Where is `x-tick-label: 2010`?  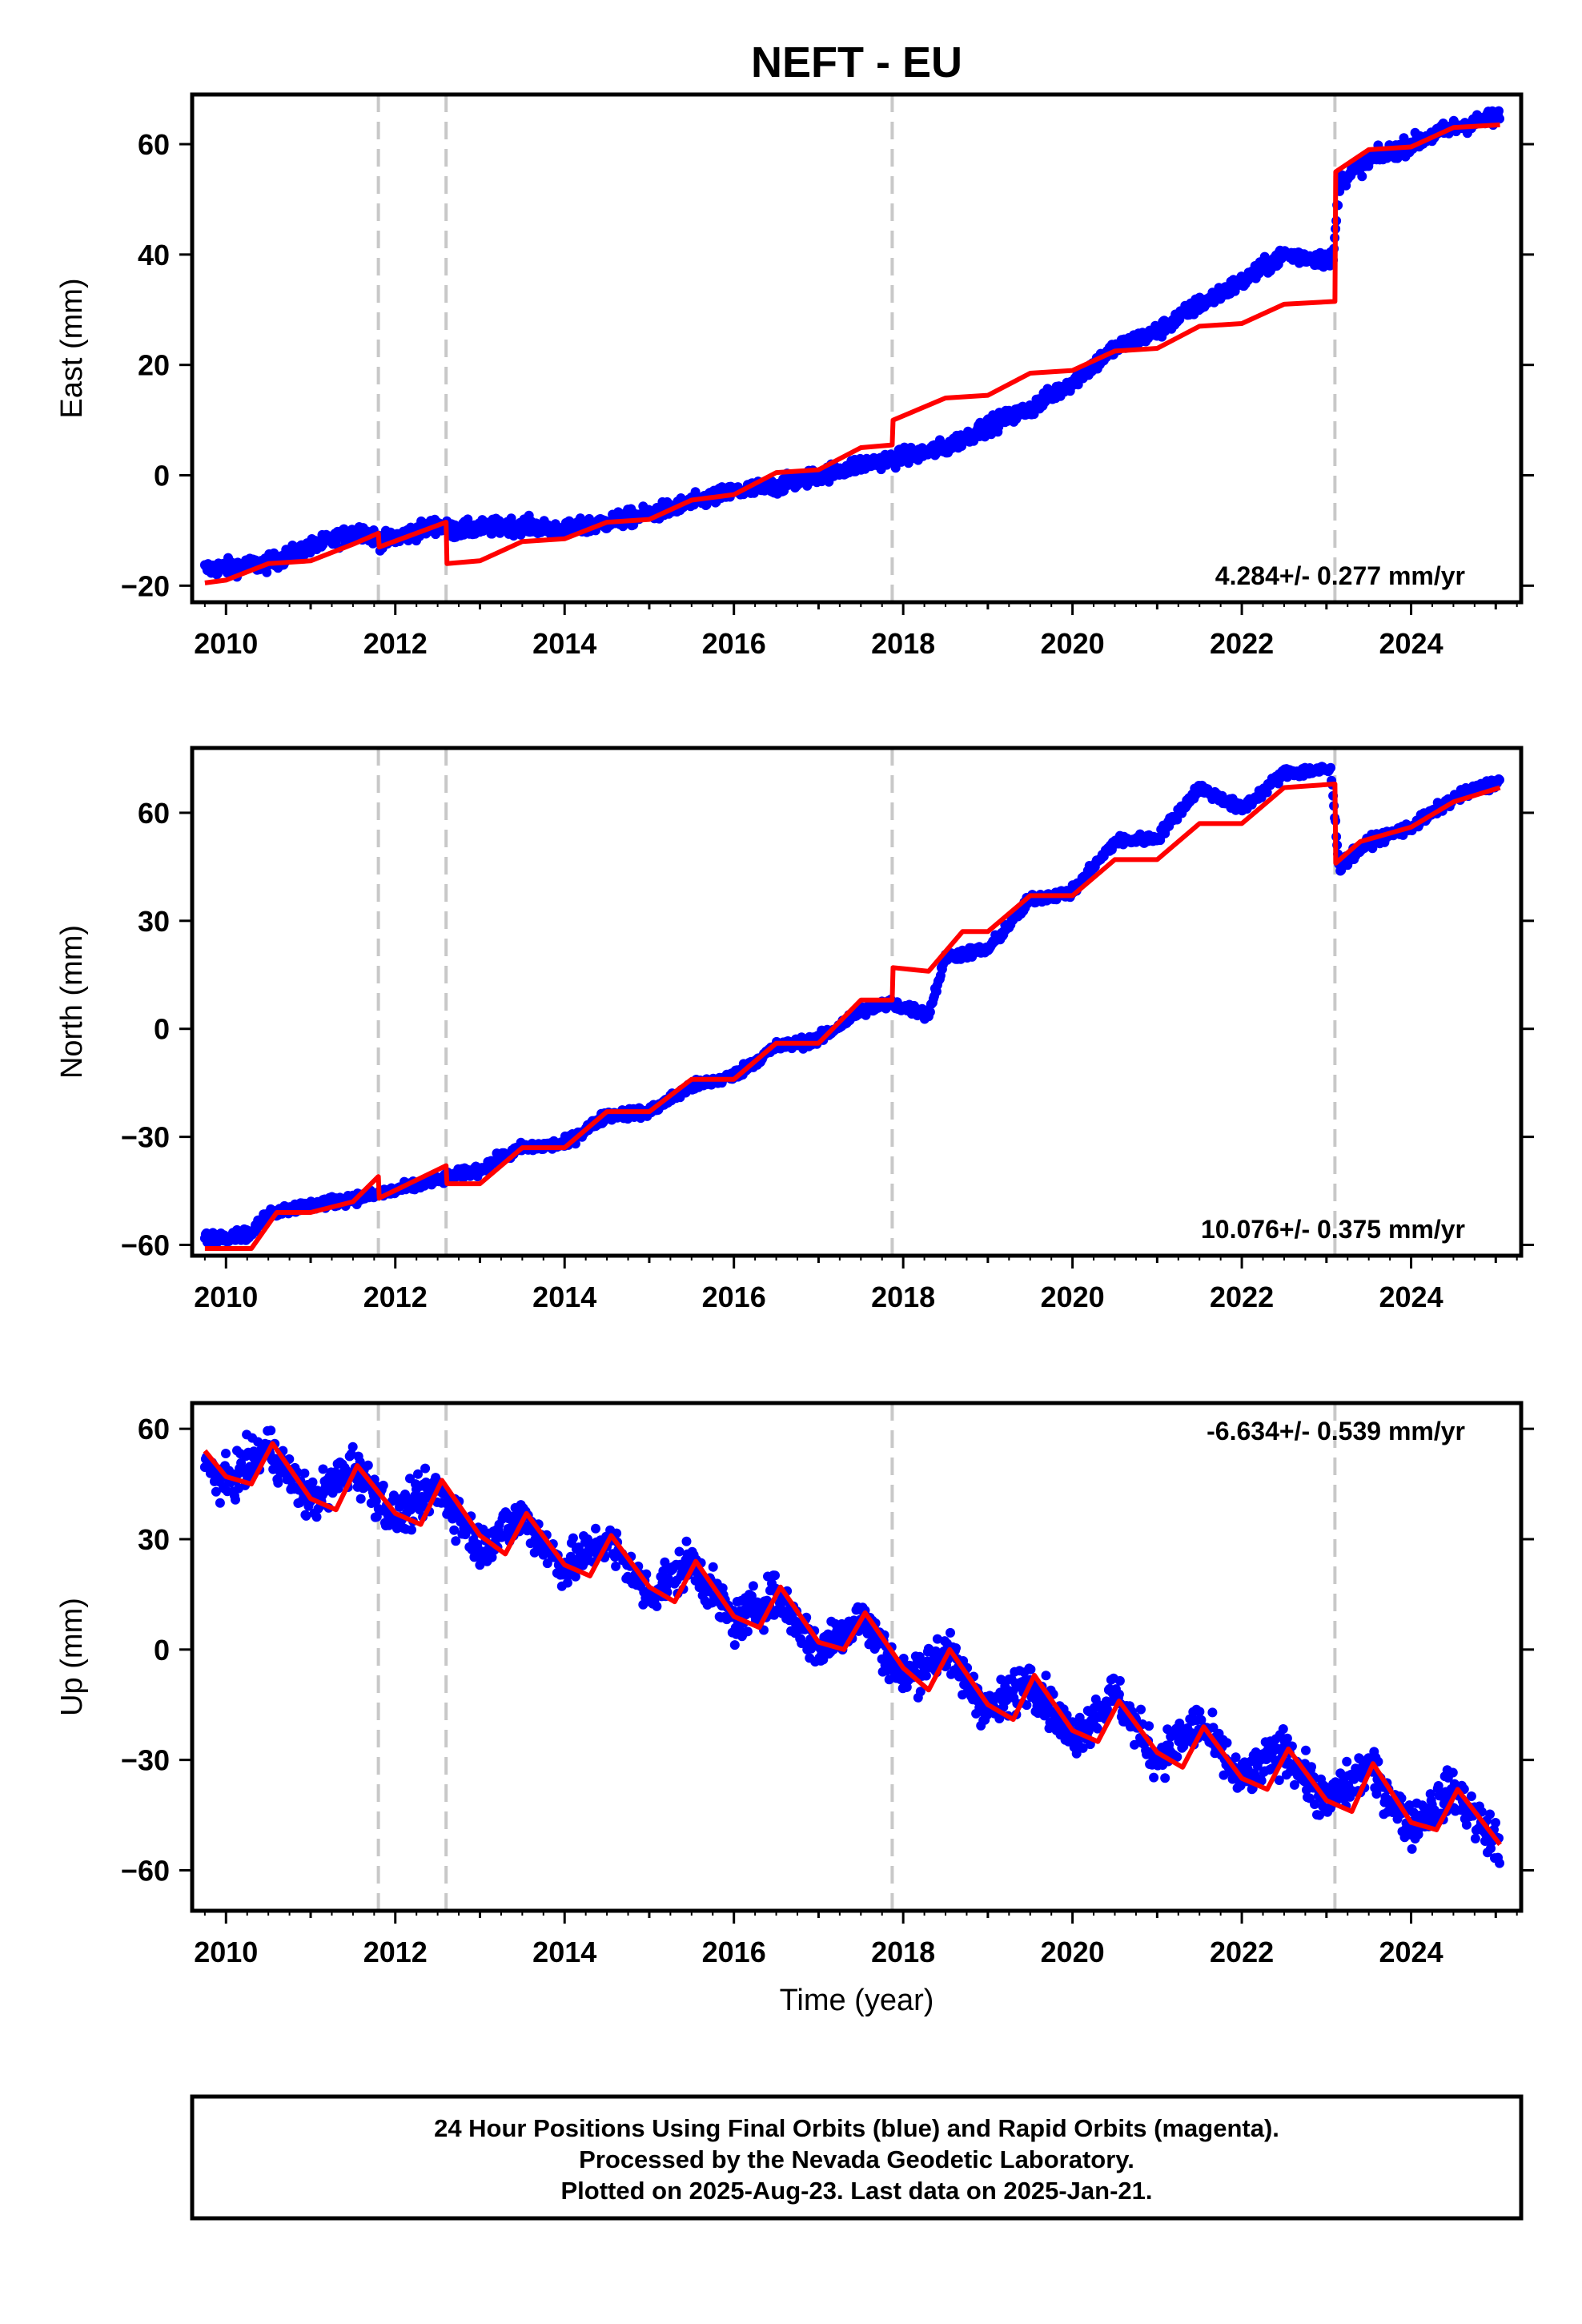
x-tick-label: 2010 is located at coordinates (226, 644).